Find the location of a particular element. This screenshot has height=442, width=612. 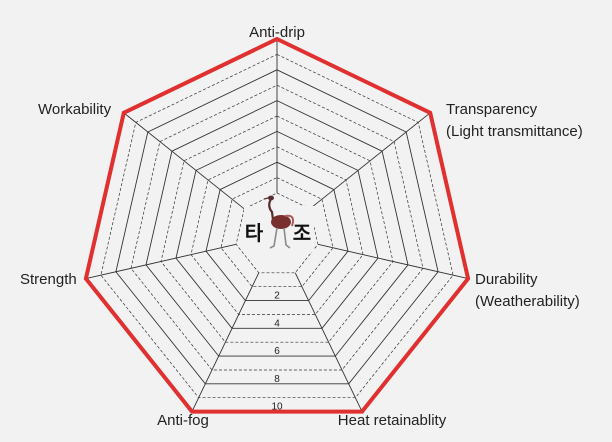

axis-label: Transparency (Light transmittance) is located at coordinates (514, 120).